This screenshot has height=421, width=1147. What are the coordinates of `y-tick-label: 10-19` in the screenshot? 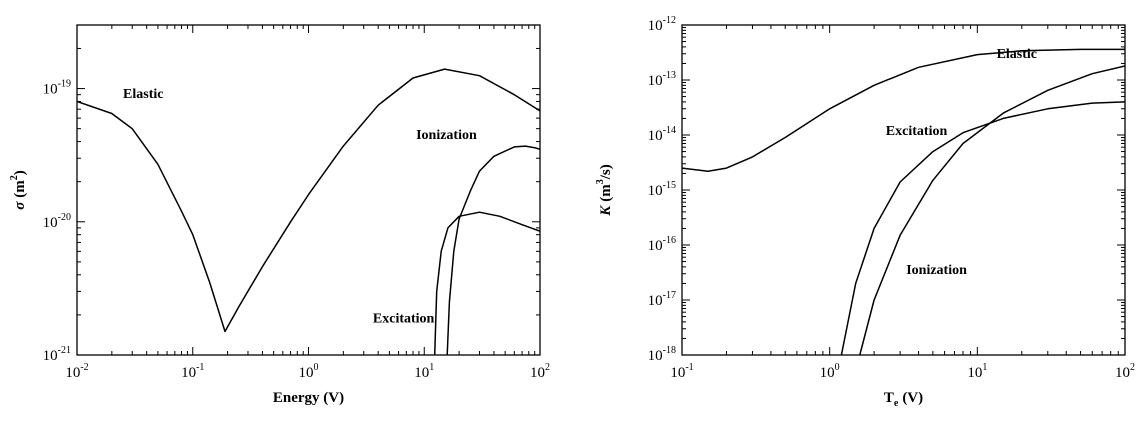 It's located at (57, 88).